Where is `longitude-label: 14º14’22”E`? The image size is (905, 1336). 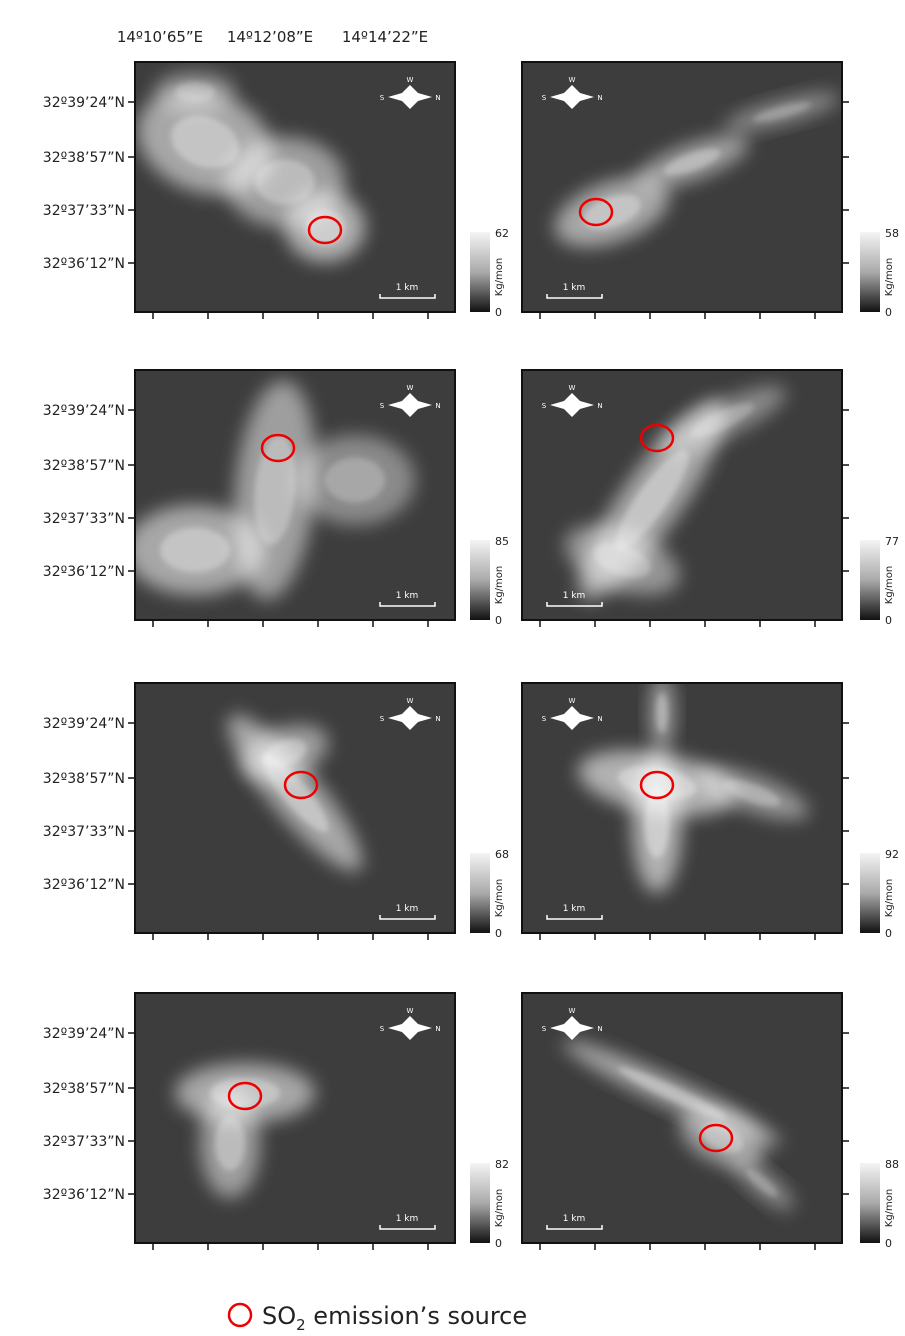
longitude-label: 14º14’22”E is located at coordinates (385, 37).